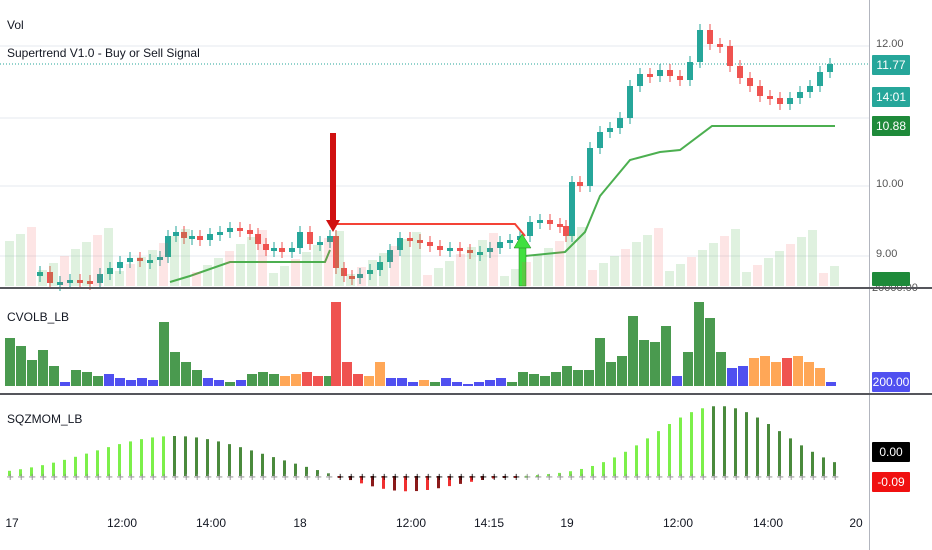 The image size is (932, 550). What do you see at coordinates (333, 178) in the screenshot?
I see `sell-signal-arrow-shaft` at bounding box center [333, 178].